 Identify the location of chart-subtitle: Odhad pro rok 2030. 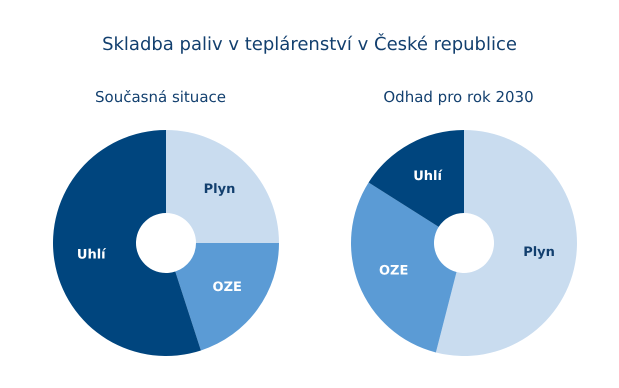
(458, 98).